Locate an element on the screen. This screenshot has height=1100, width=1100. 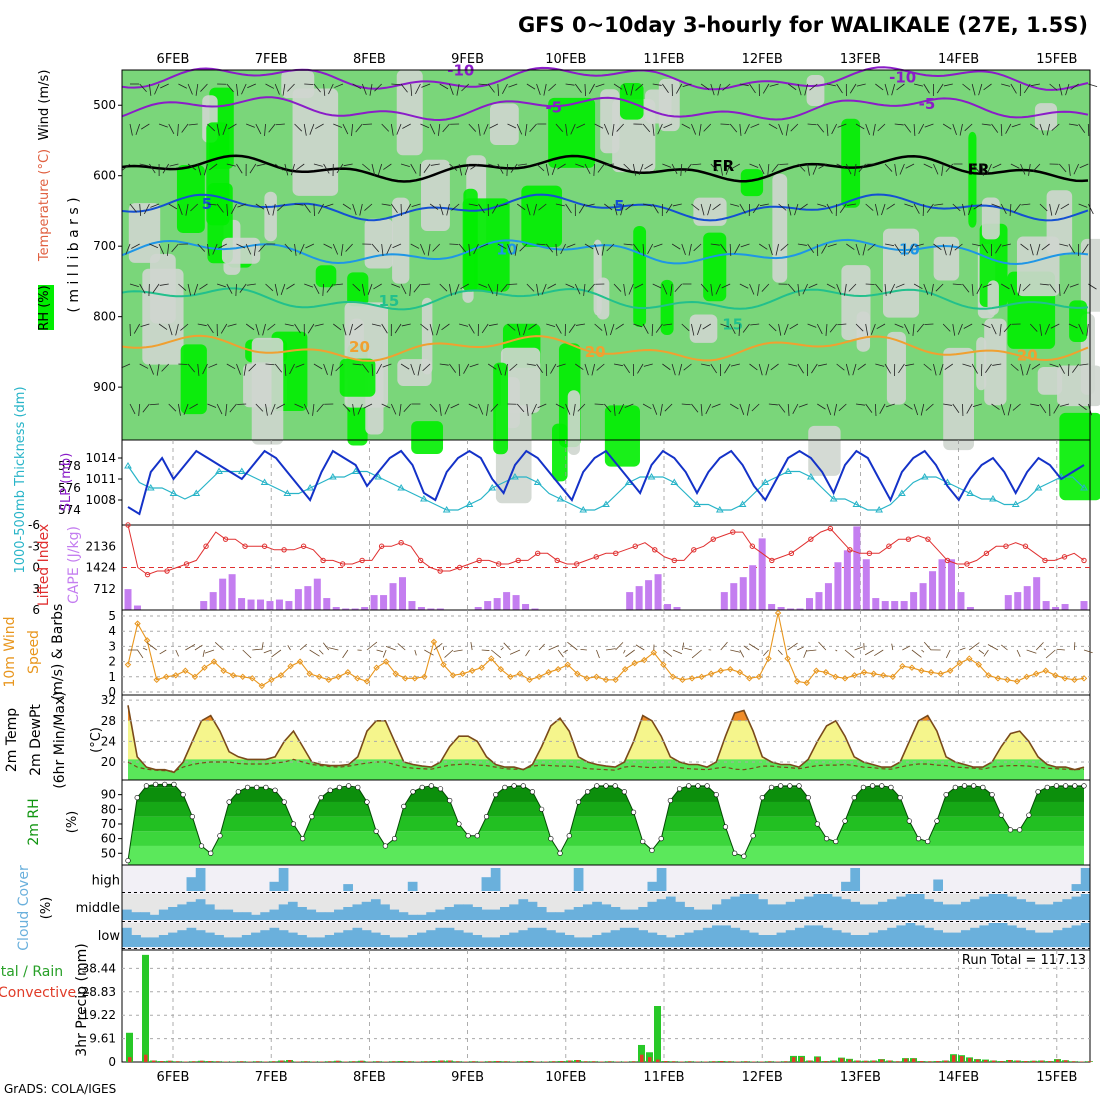
wind-axis-label-part: 10m Wind is located at coordinates (10, 651).